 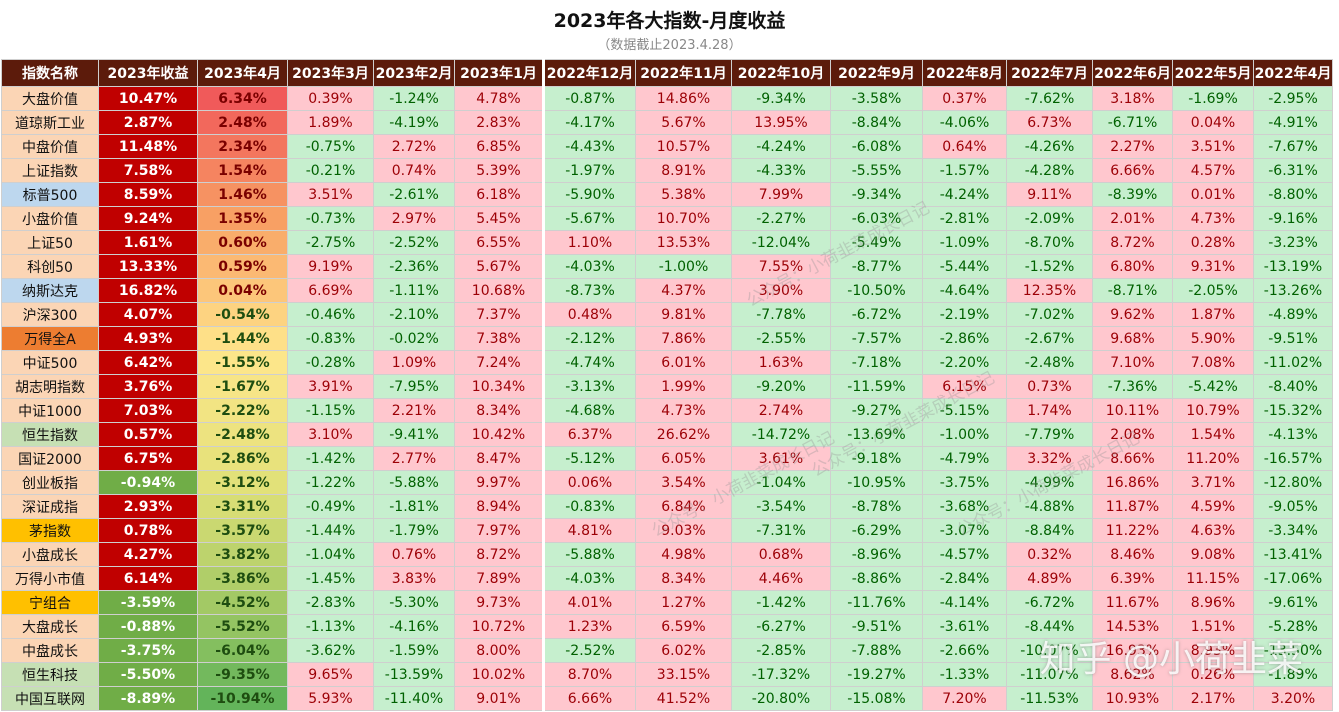 What do you see at coordinates (1293, 410) in the screenshot?
I see `return-cell: -15.32%` at bounding box center [1293, 410].